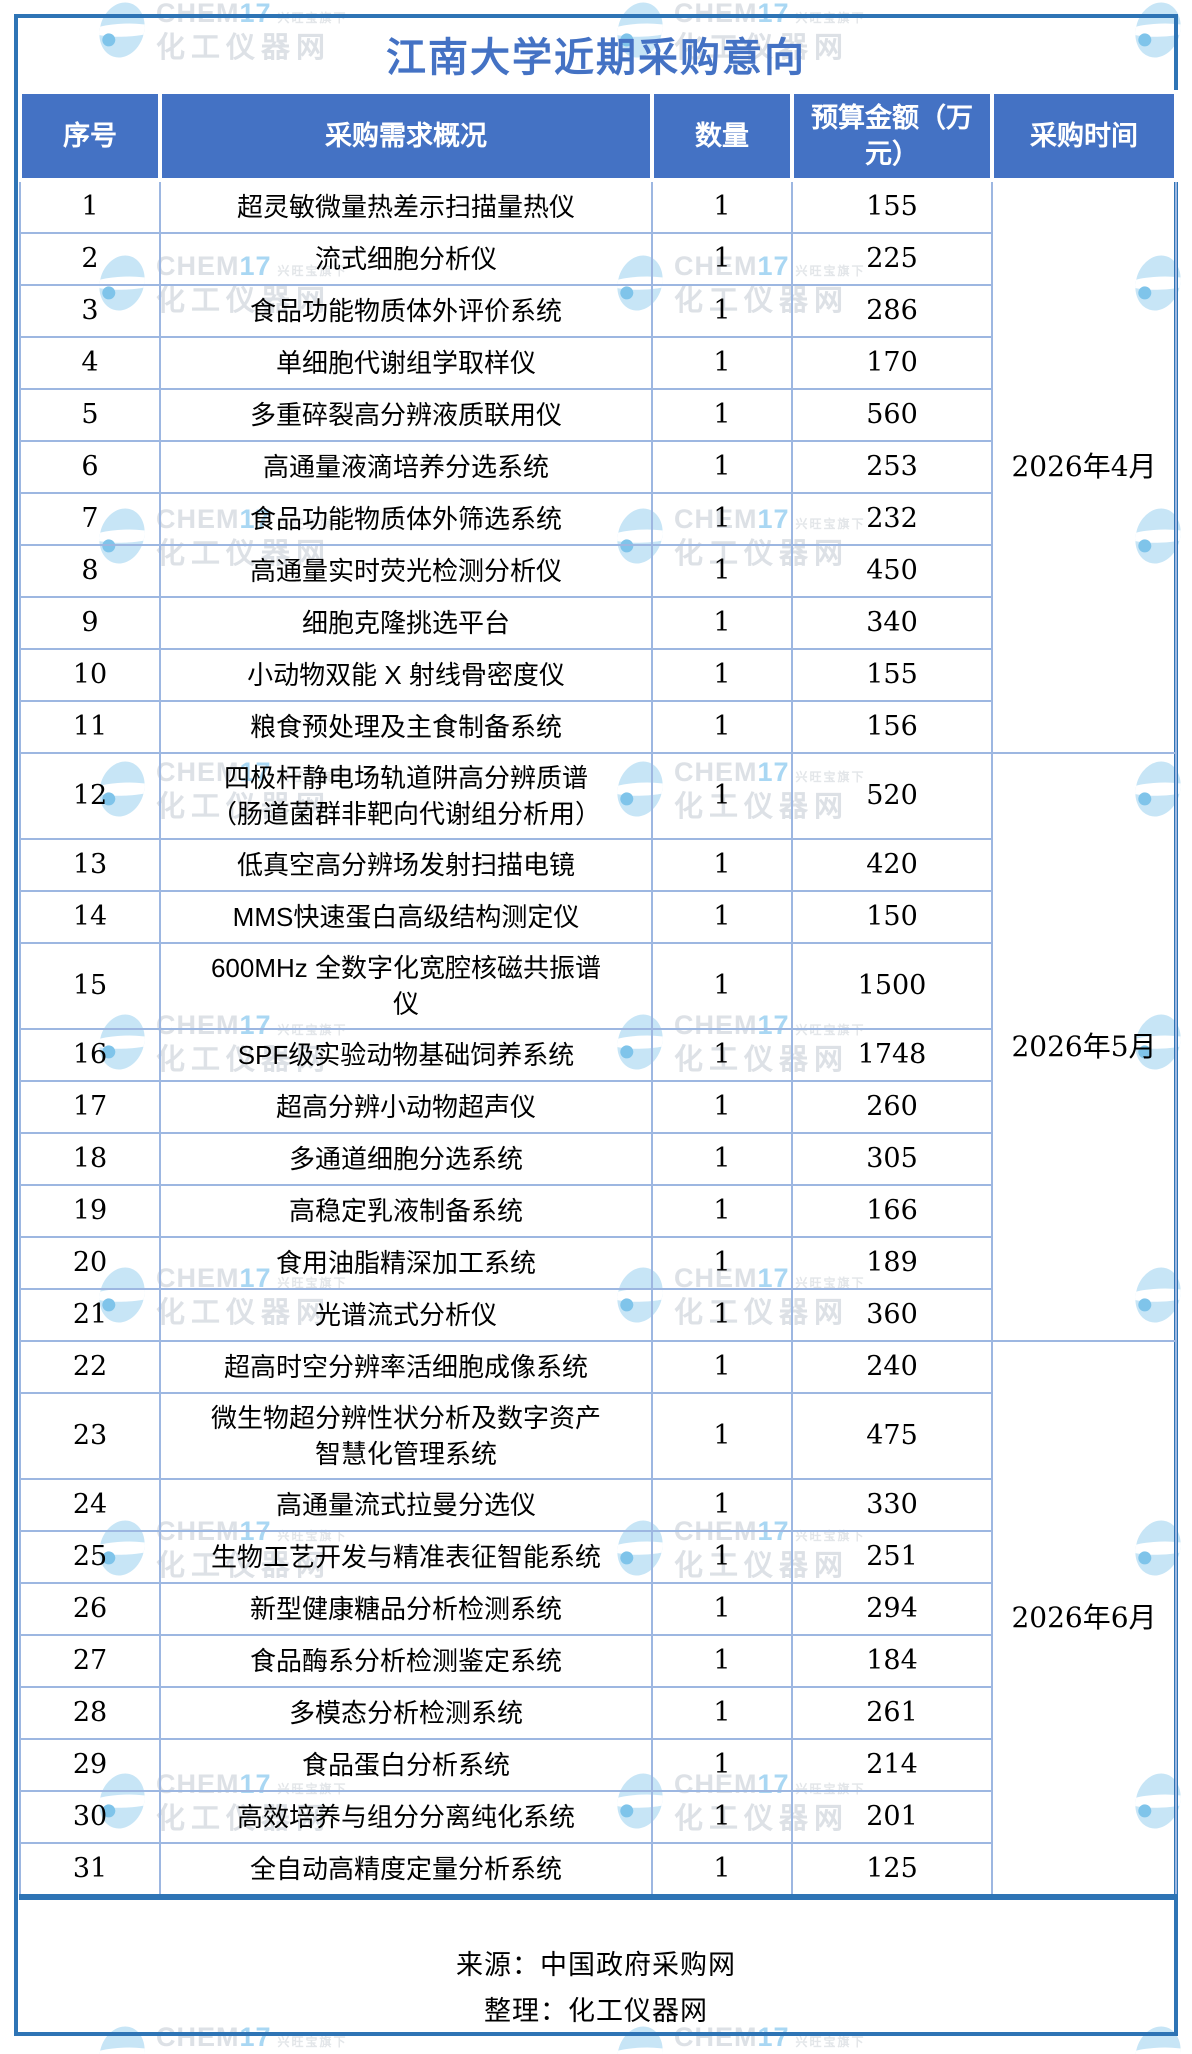 The height and width of the screenshot is (2054, 1192). Describe the element at coordinates (90, 467) in the screenshot. I see `cell-no: 6` at that location.